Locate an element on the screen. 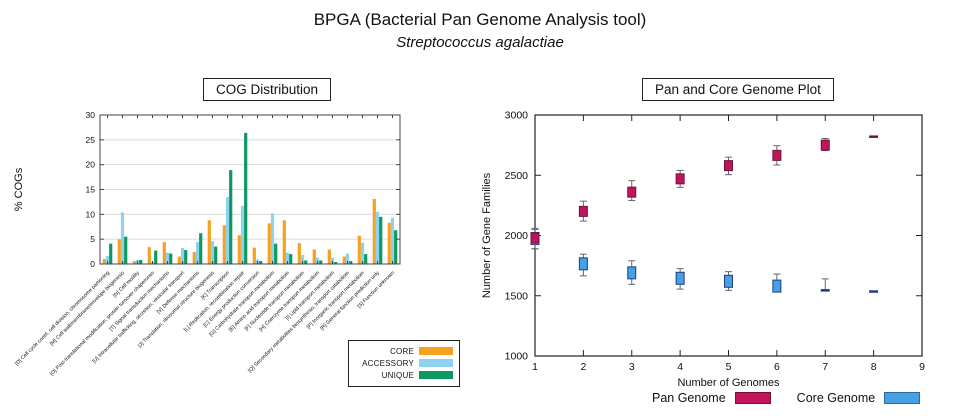 This screenshot has height=418, width=960. unique-color-swatch is located at coordinates (436, 375).